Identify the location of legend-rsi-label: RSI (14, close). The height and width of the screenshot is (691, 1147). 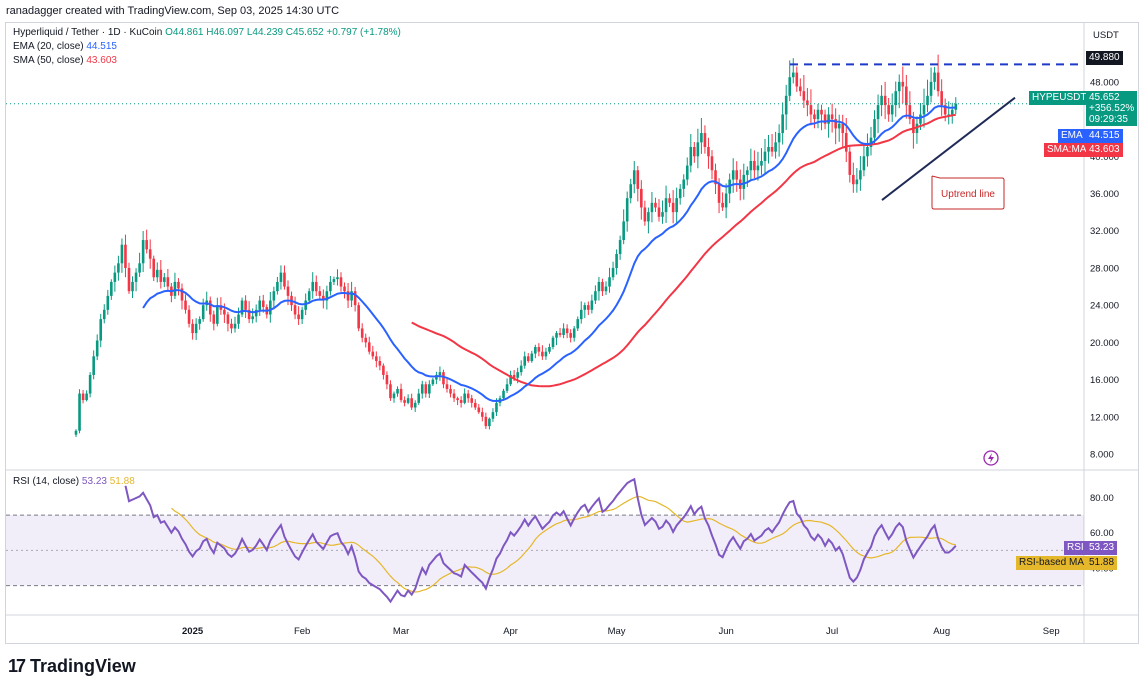
(46, 481).